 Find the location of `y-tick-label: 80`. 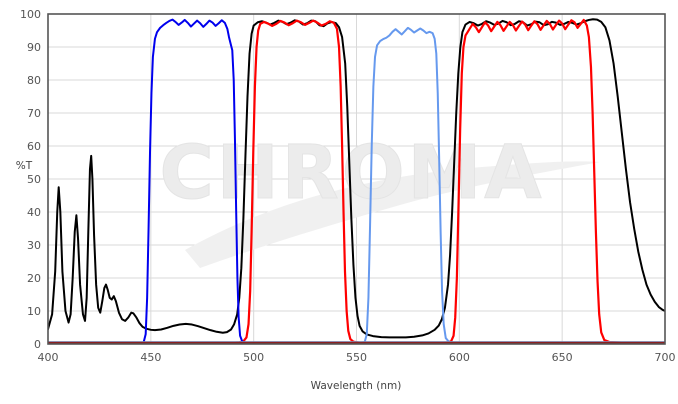

y-tick-label: 80 is located at coordinates (34, 80).